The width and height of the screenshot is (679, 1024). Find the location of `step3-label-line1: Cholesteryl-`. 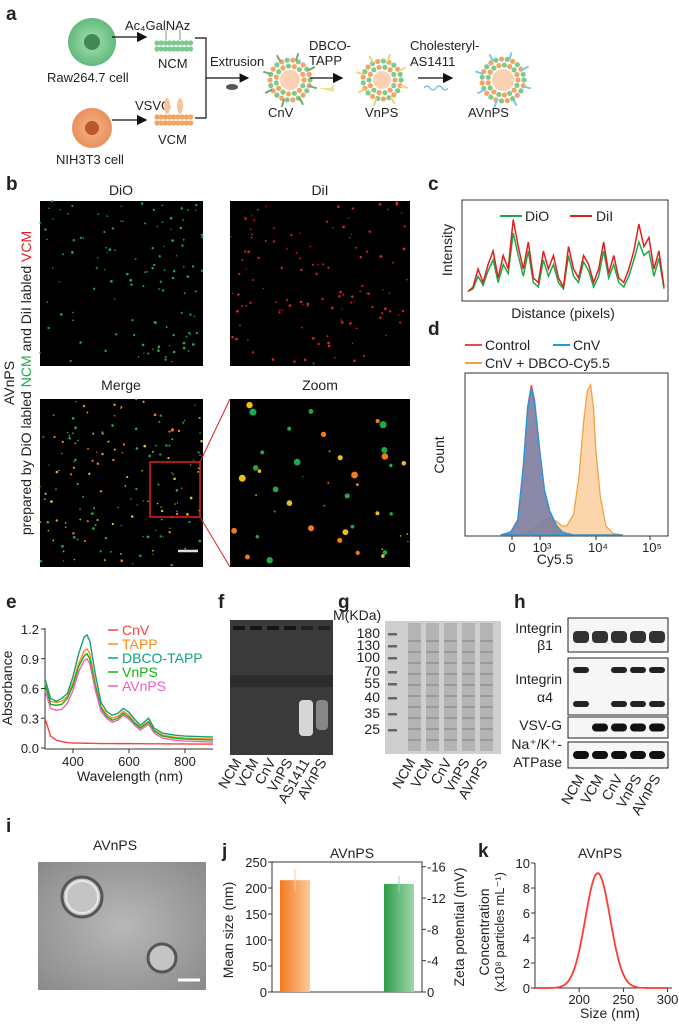

step3-label-line1: Cholesteryl- is located at coordinates (444, 45).